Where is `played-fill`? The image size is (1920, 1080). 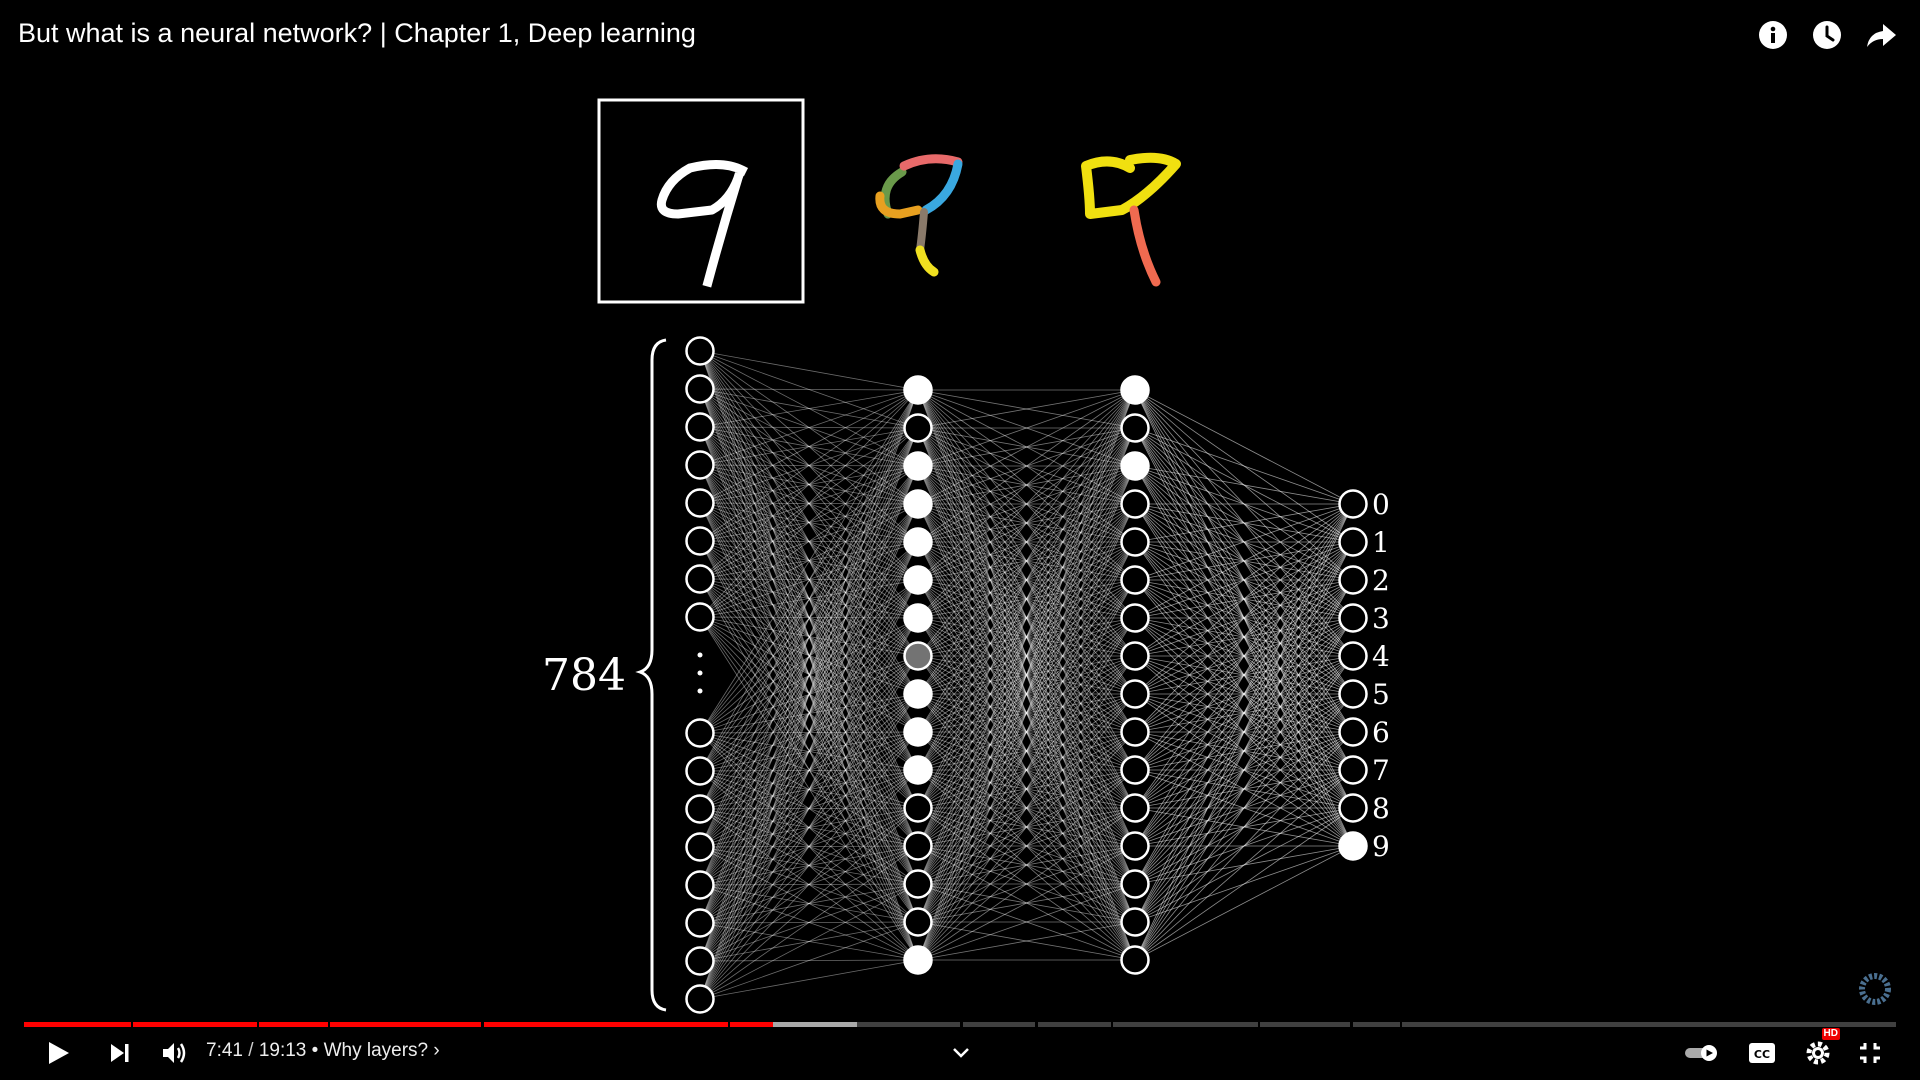
played-fill is located at coordinates (77, 1024).